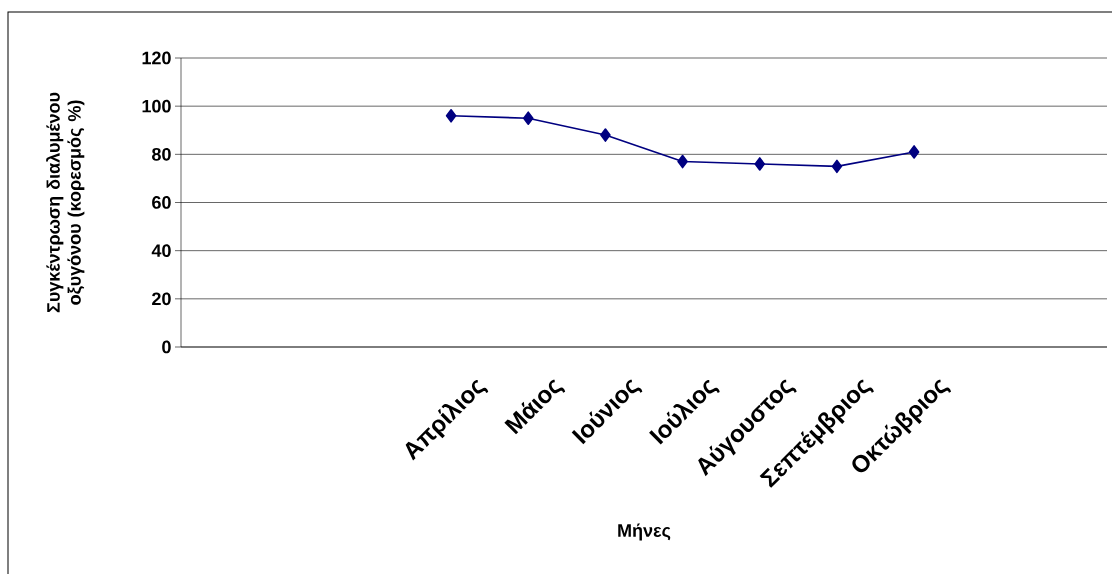 The image size is (1112, 574). What do you see at coordinates (161, 251) in the screenshot?
I see `y-tick-label: 40` at bounding box center [161, 251].